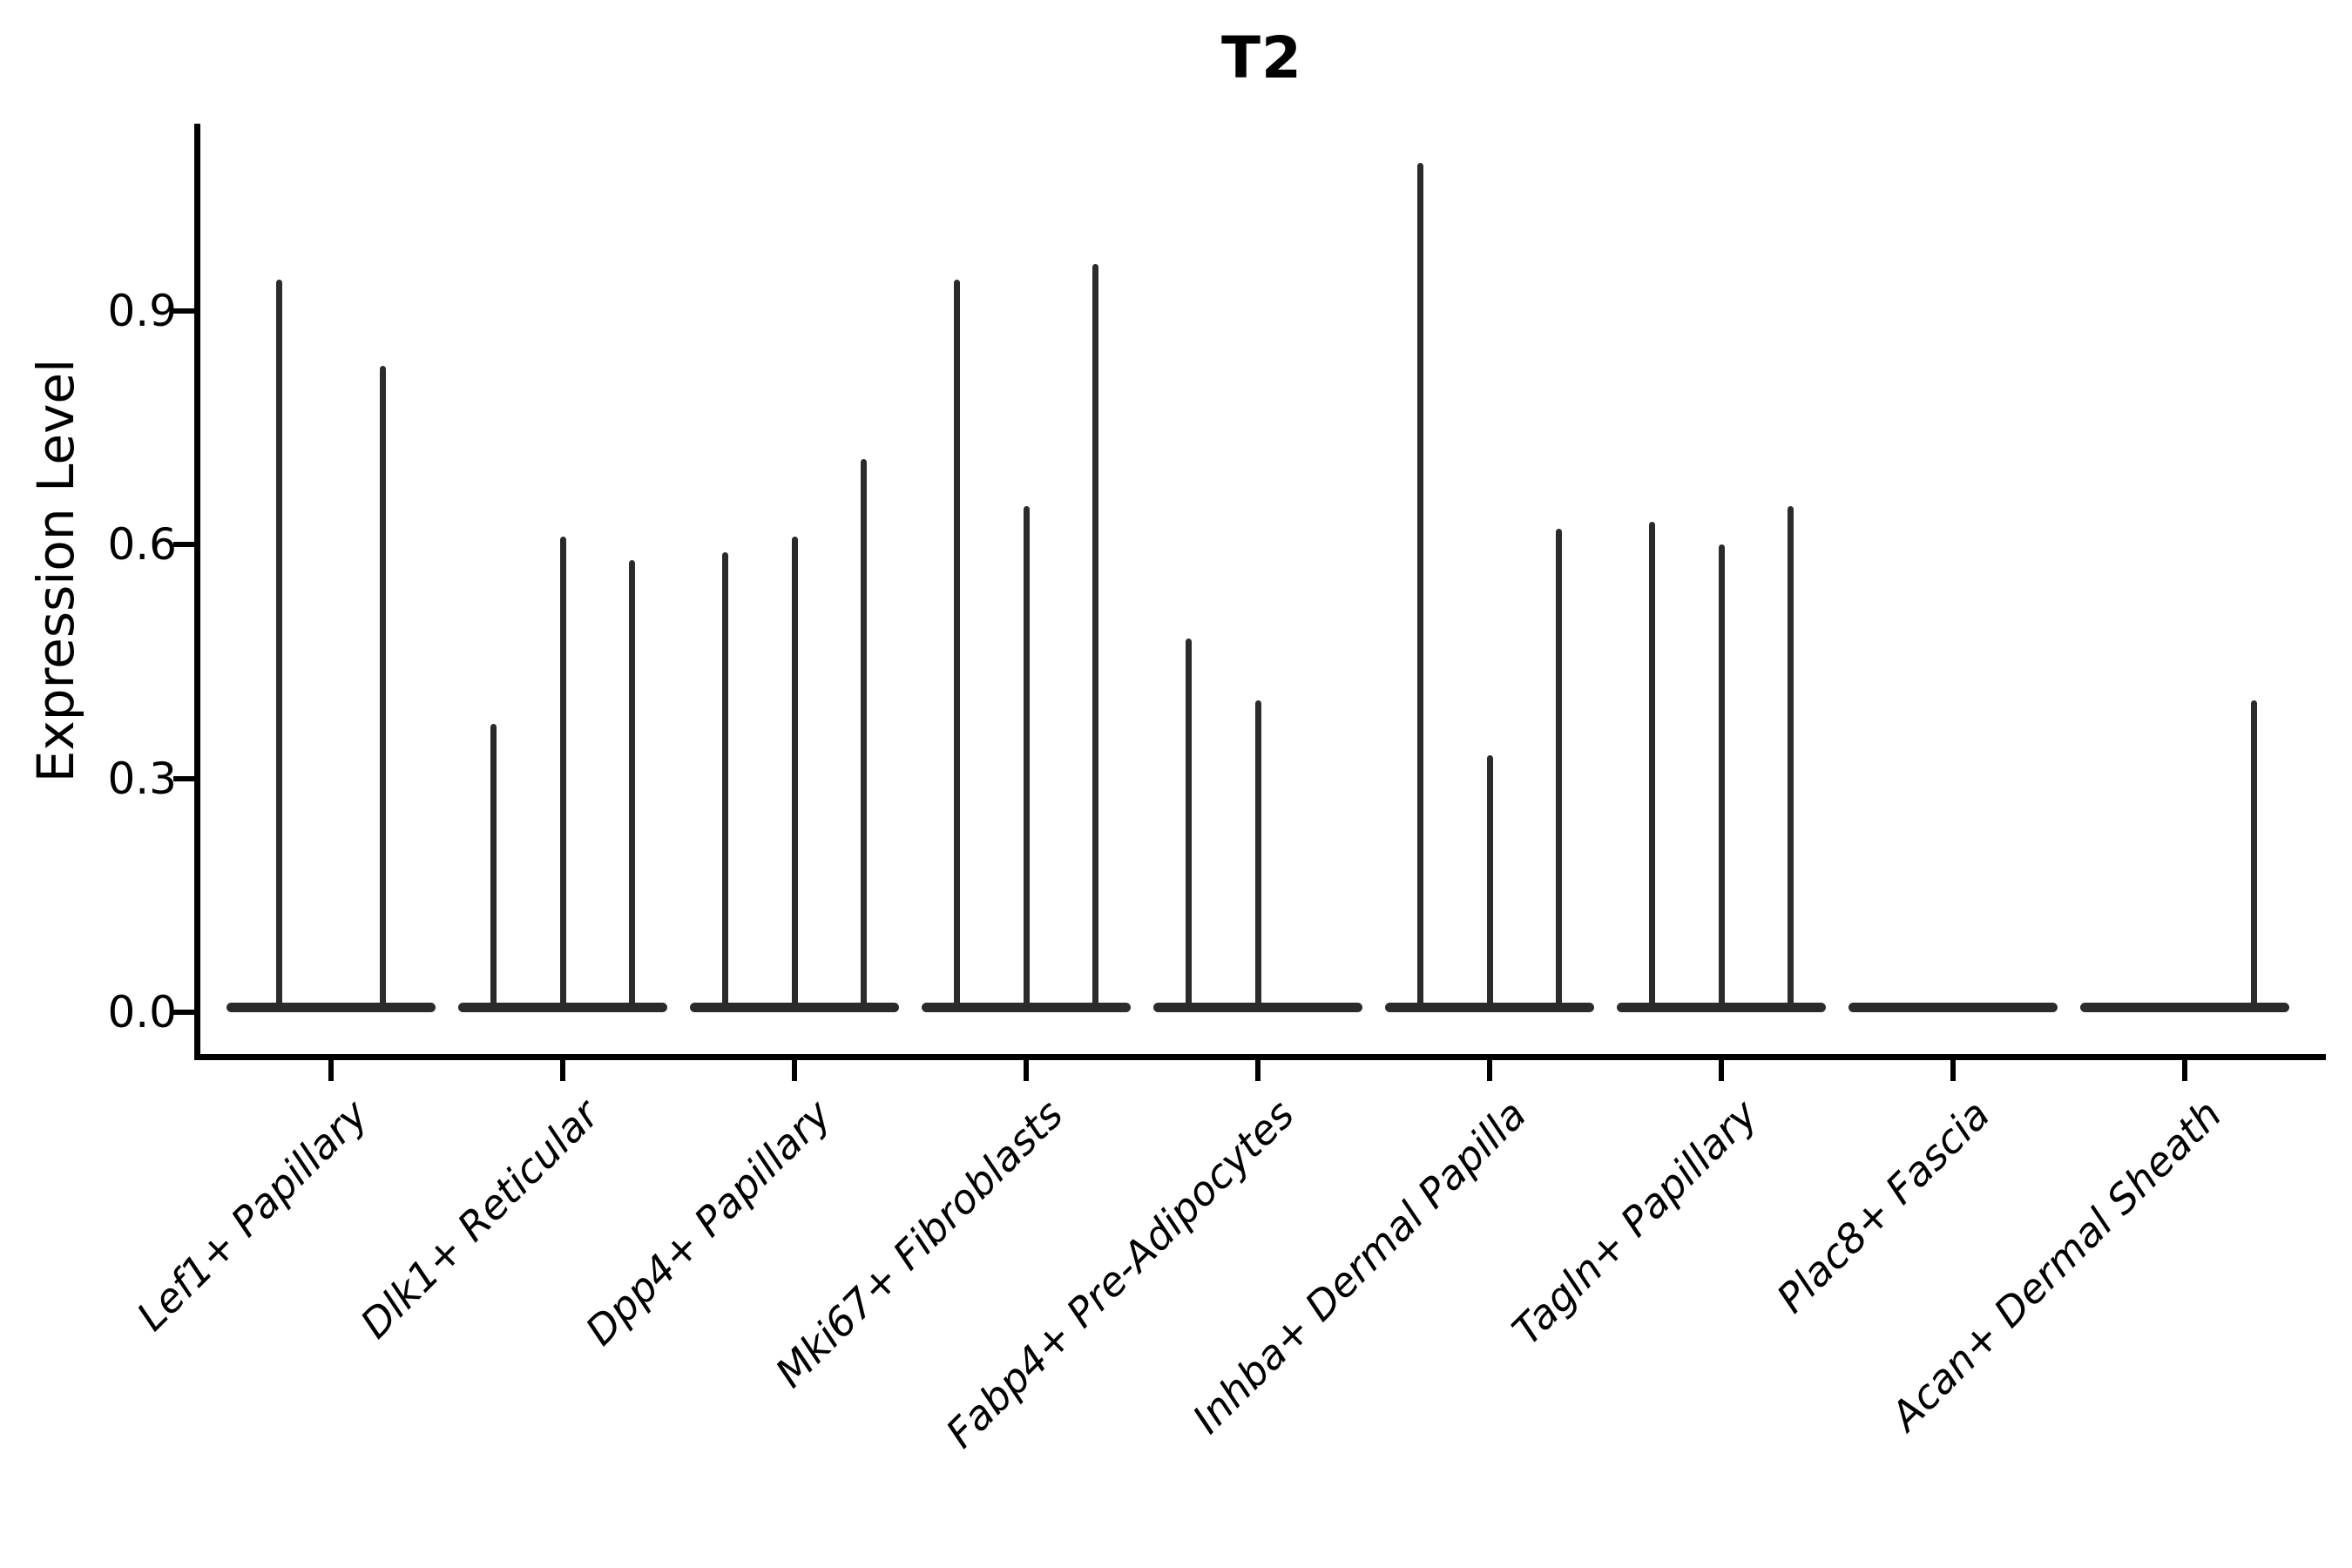  I want to click on y-tick-label: 0.6, so click(142, 545).